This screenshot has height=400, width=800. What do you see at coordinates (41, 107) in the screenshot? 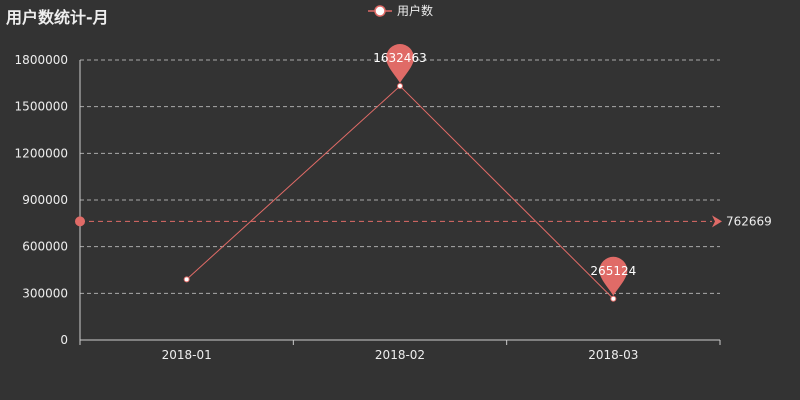
I see `y-tick-label: 1500000` at bounding box center [41, 107].